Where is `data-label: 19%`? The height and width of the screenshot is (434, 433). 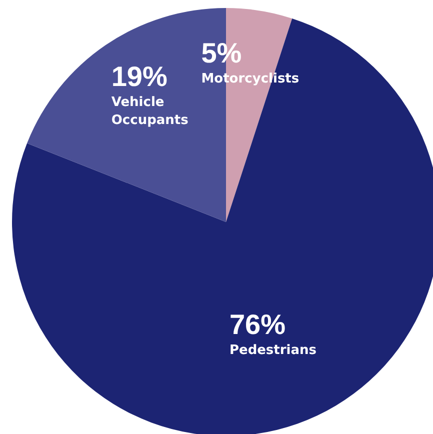
data-label: 19% is located at coordinates (139, 76).